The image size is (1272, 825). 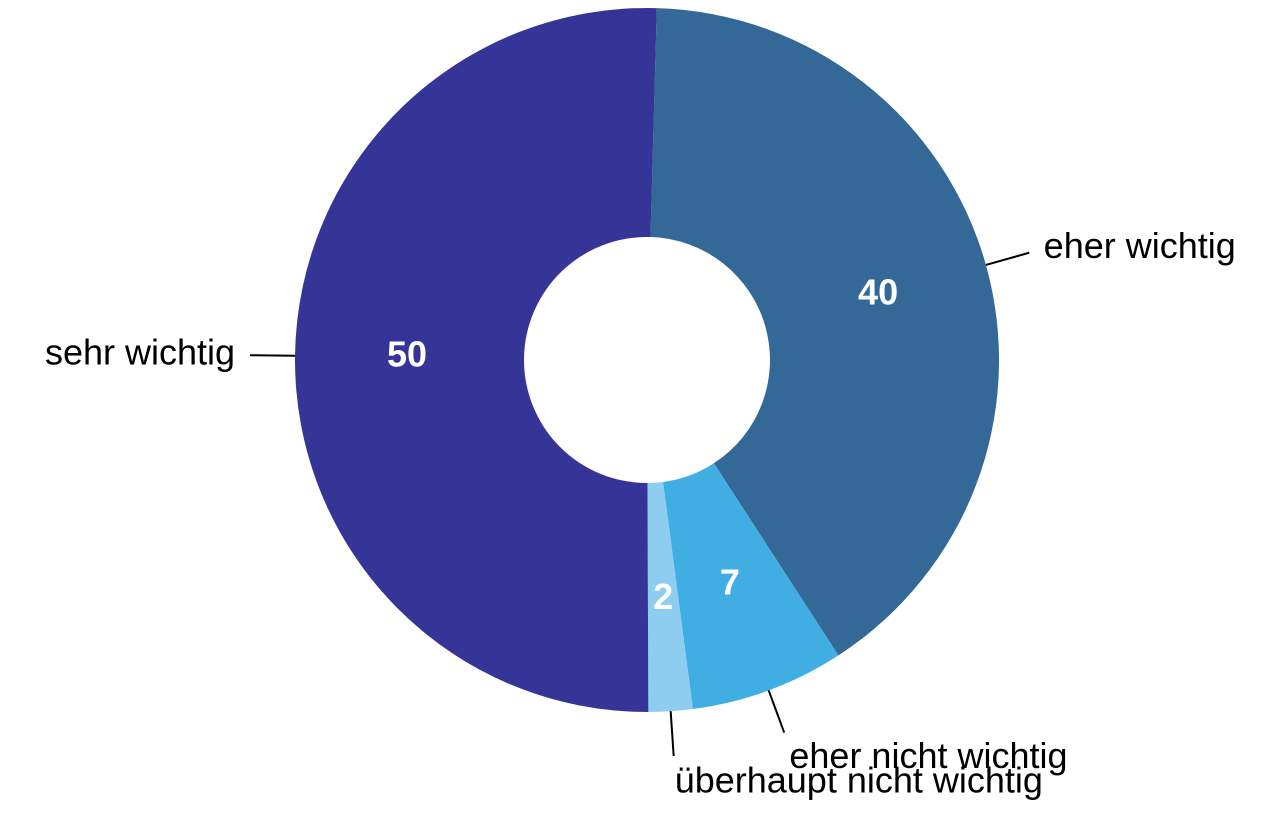 I want to click on category-label: eher wichtig, so click(x=1140, y=245).